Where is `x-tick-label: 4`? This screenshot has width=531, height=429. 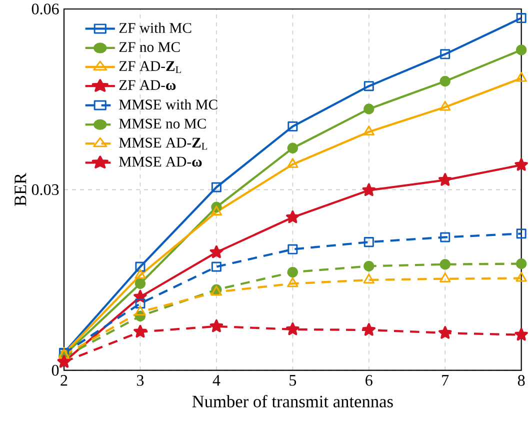
x-tick-label: 4 is located at coordinates (216, 380).